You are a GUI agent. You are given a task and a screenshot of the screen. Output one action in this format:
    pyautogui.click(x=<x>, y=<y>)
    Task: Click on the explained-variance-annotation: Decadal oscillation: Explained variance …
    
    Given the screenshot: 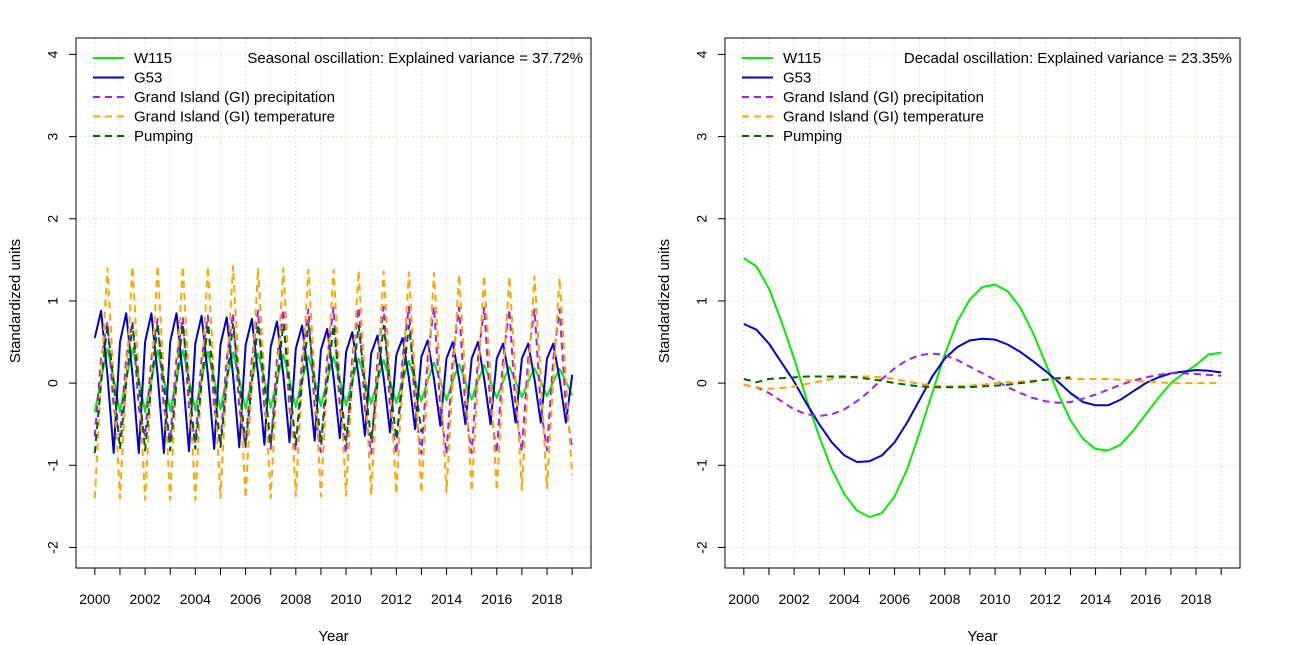 What is the action you would take?
    pyautogui.click(x=1068, y=58)
    